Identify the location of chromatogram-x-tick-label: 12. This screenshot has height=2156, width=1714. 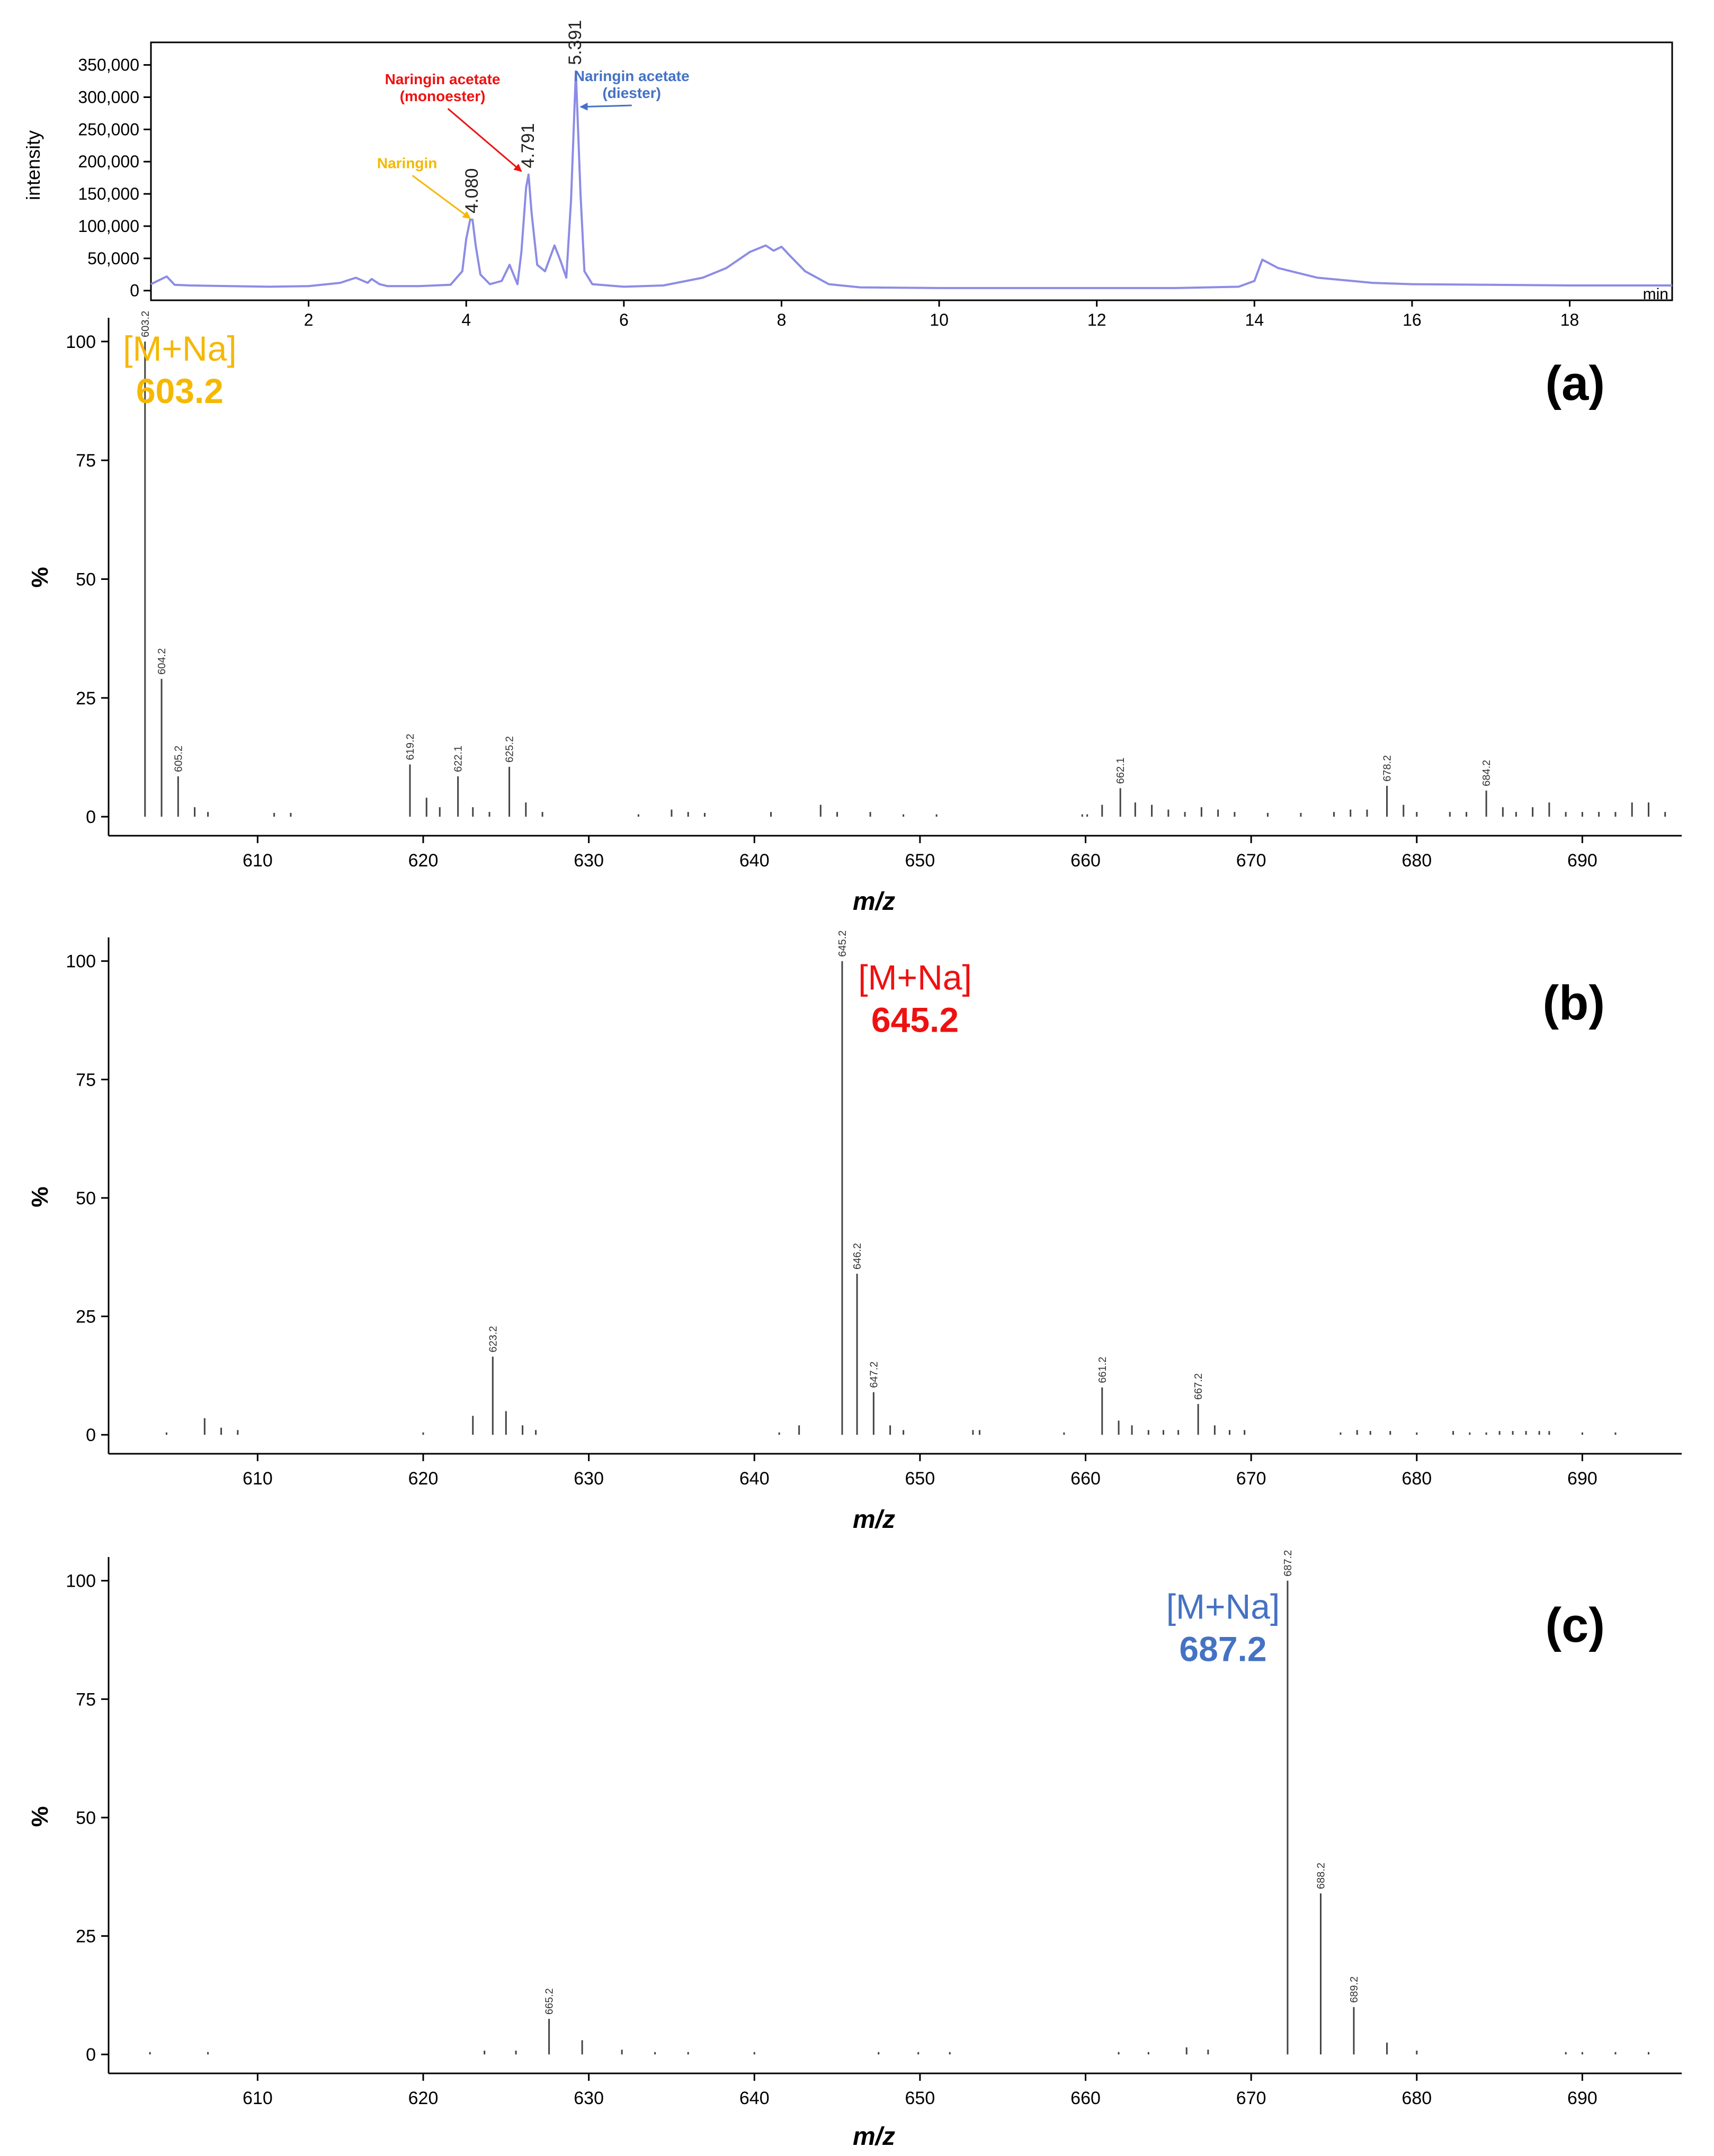
(1097, 319).